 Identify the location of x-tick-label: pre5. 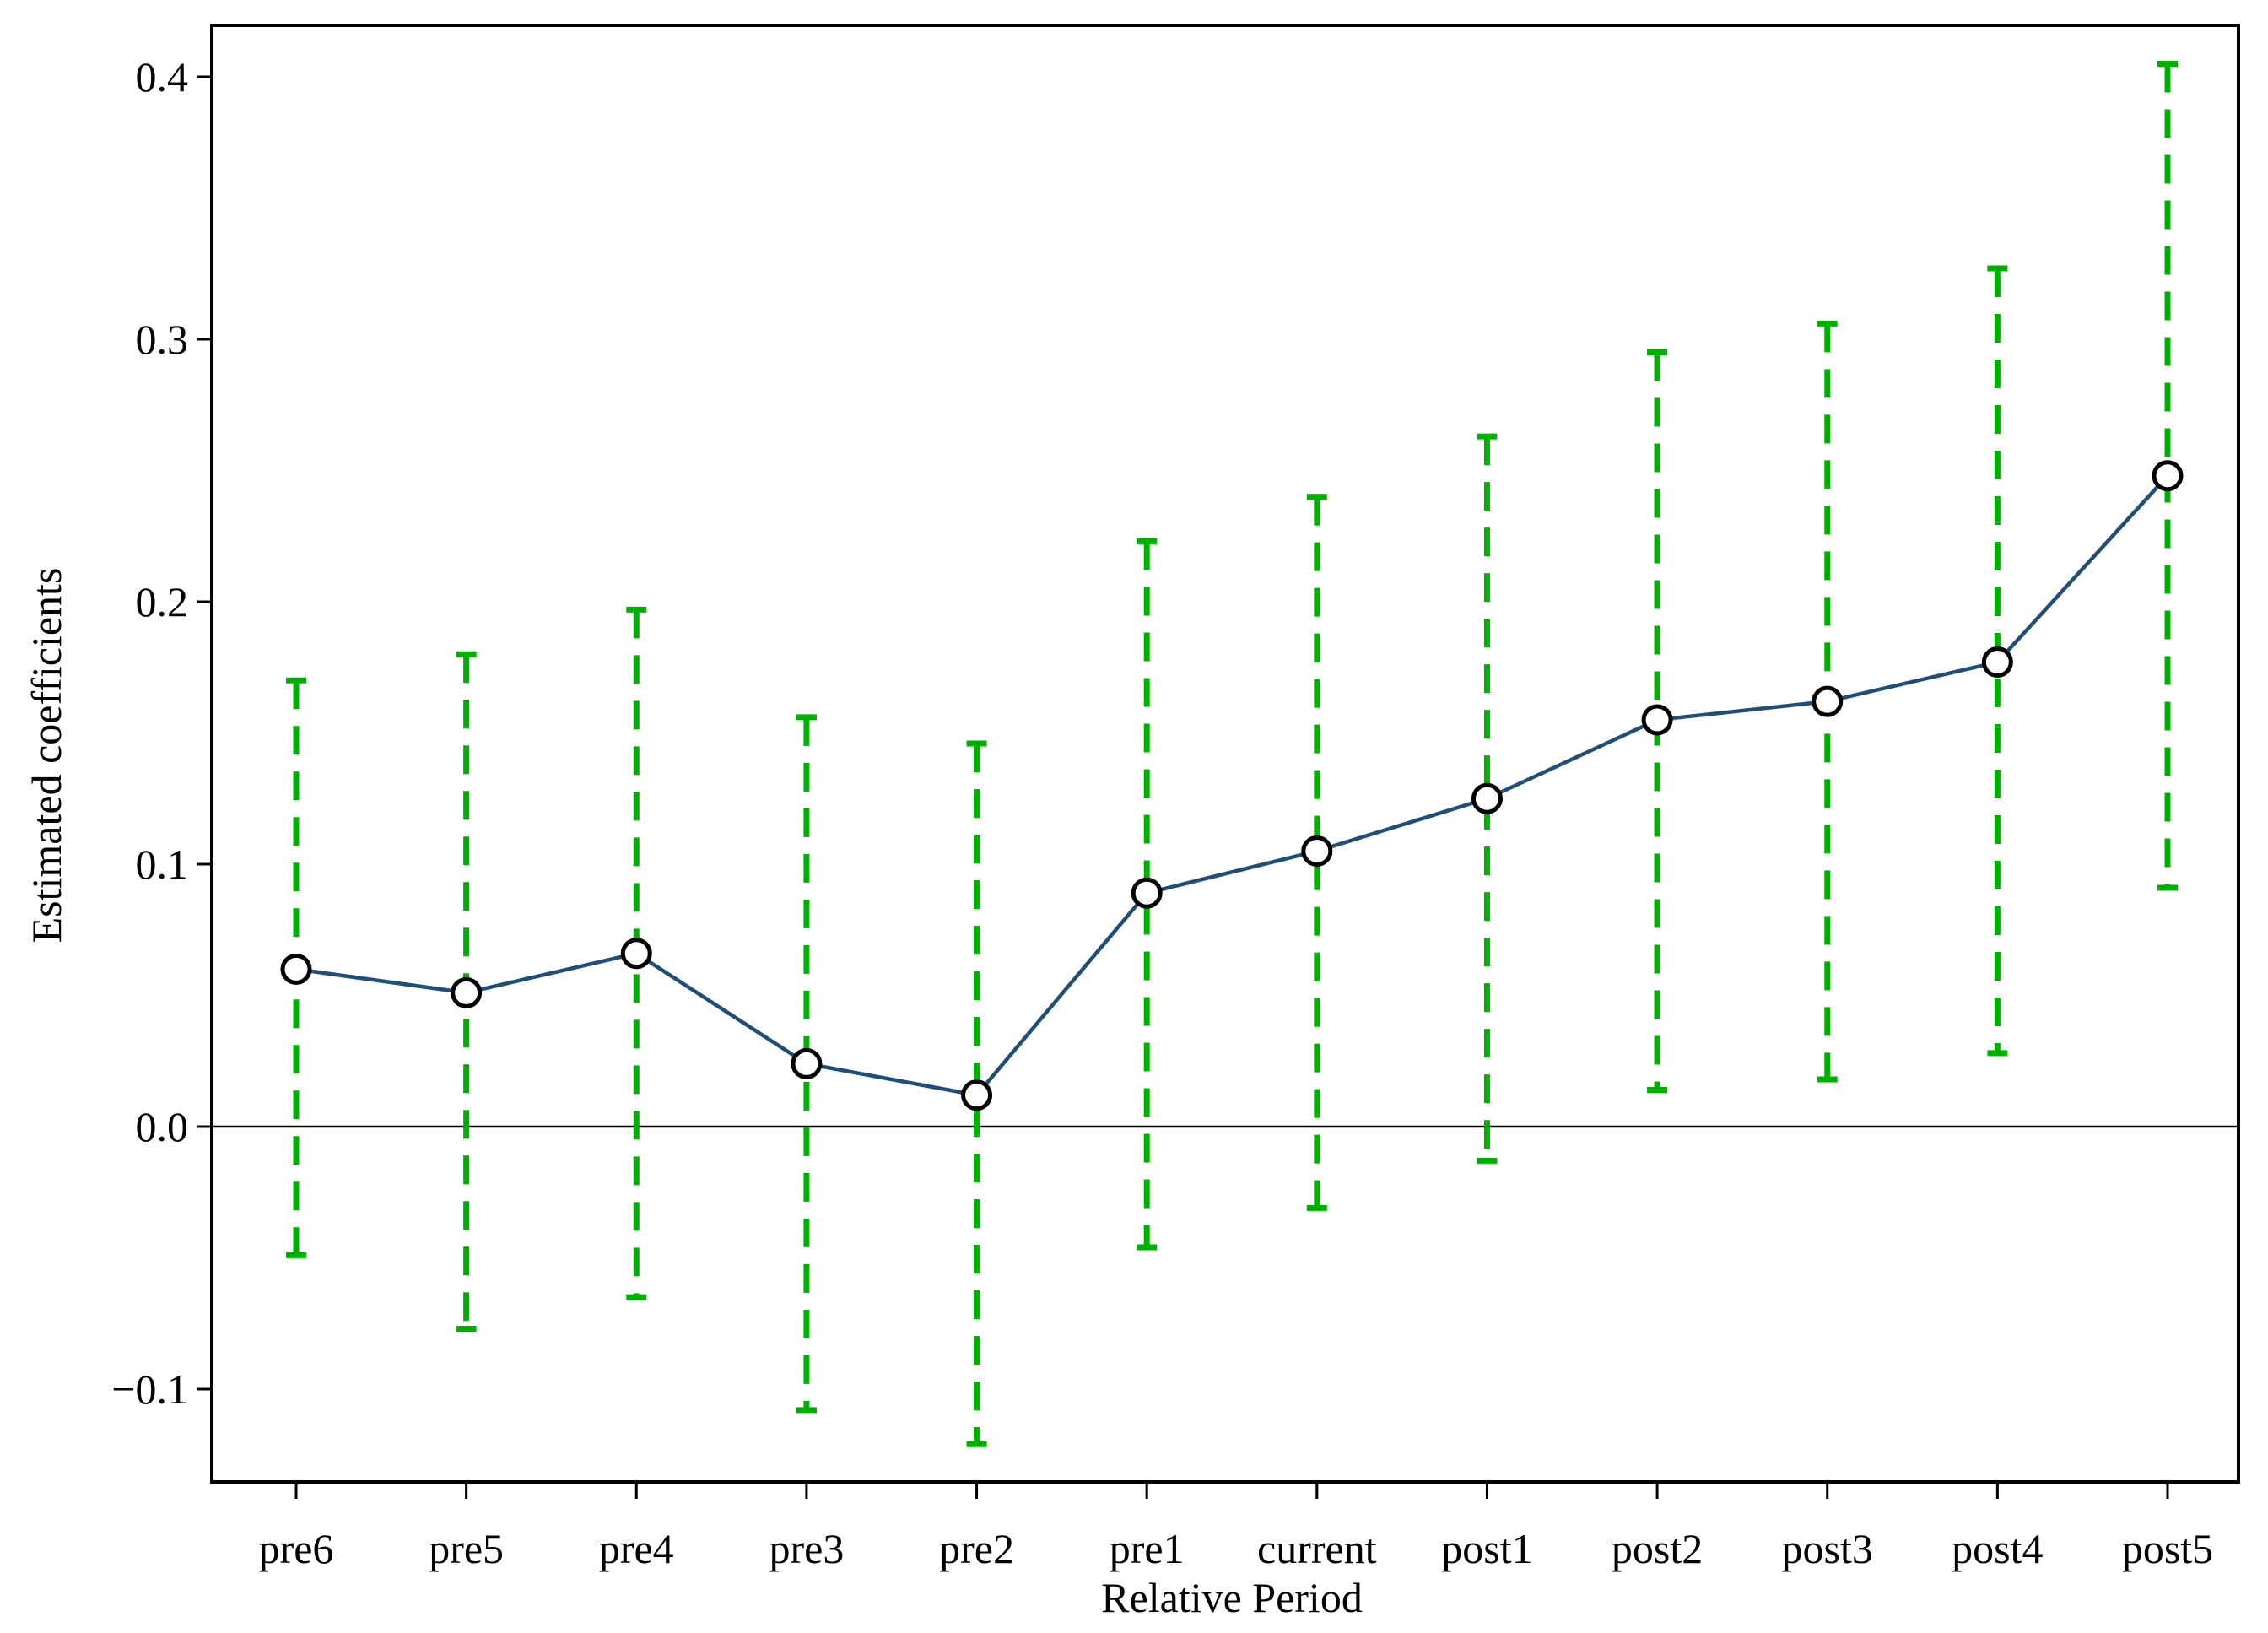
(466, 1548).